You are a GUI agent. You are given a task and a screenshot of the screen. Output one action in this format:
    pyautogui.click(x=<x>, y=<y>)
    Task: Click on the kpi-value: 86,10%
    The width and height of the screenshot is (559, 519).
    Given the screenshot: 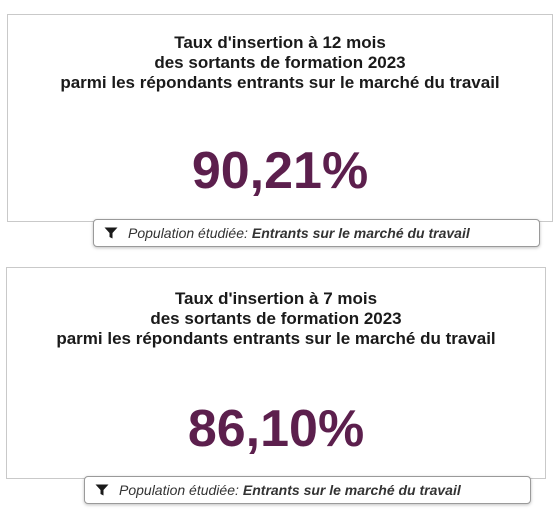 What is the action you would take?
    pyautogui.click(x=276, y=429)
    